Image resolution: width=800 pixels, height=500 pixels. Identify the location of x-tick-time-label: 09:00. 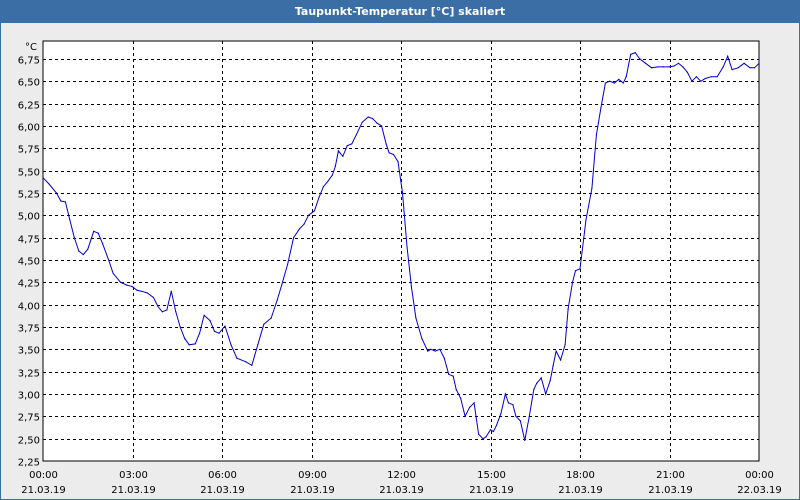
(312, 475).